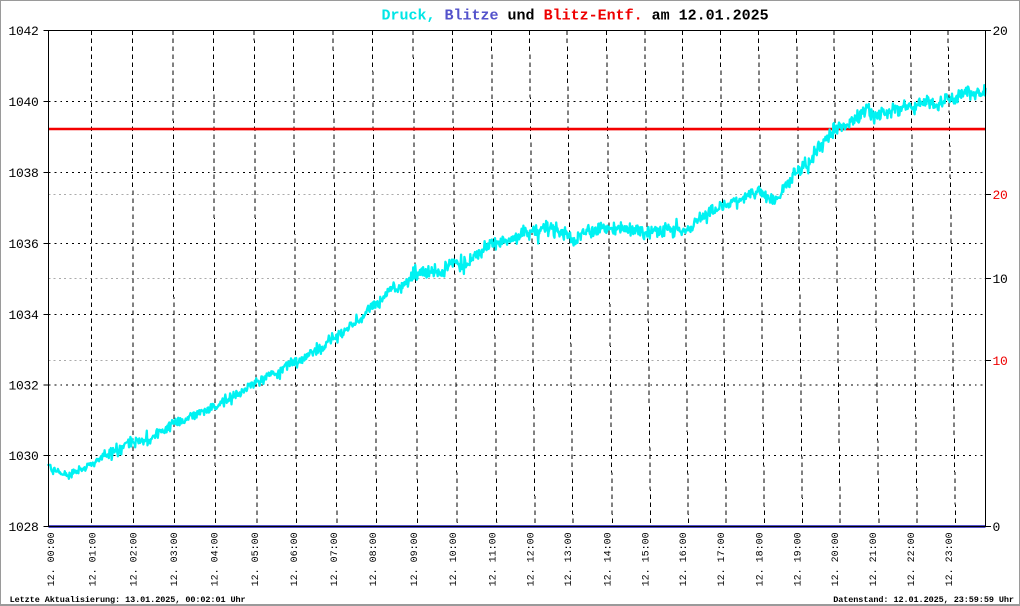 The height and width of the screenshot is (606, 1020). What do you see at coordinates (454, 559) in the screenshot?
I see `svg-text: 12. 10:00` at bounding box center [454, 559].